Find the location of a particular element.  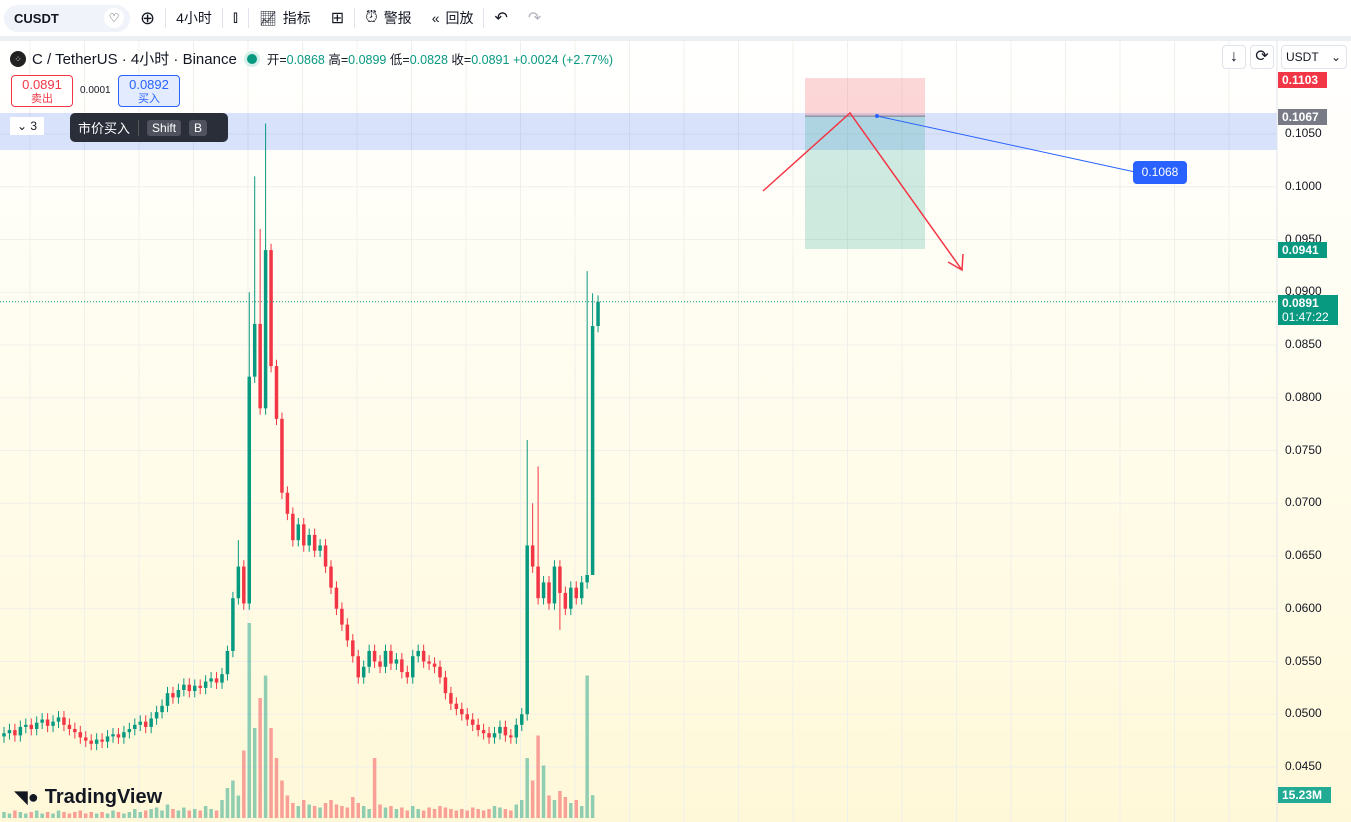

arrow-head is located at coordinates (955, 262).